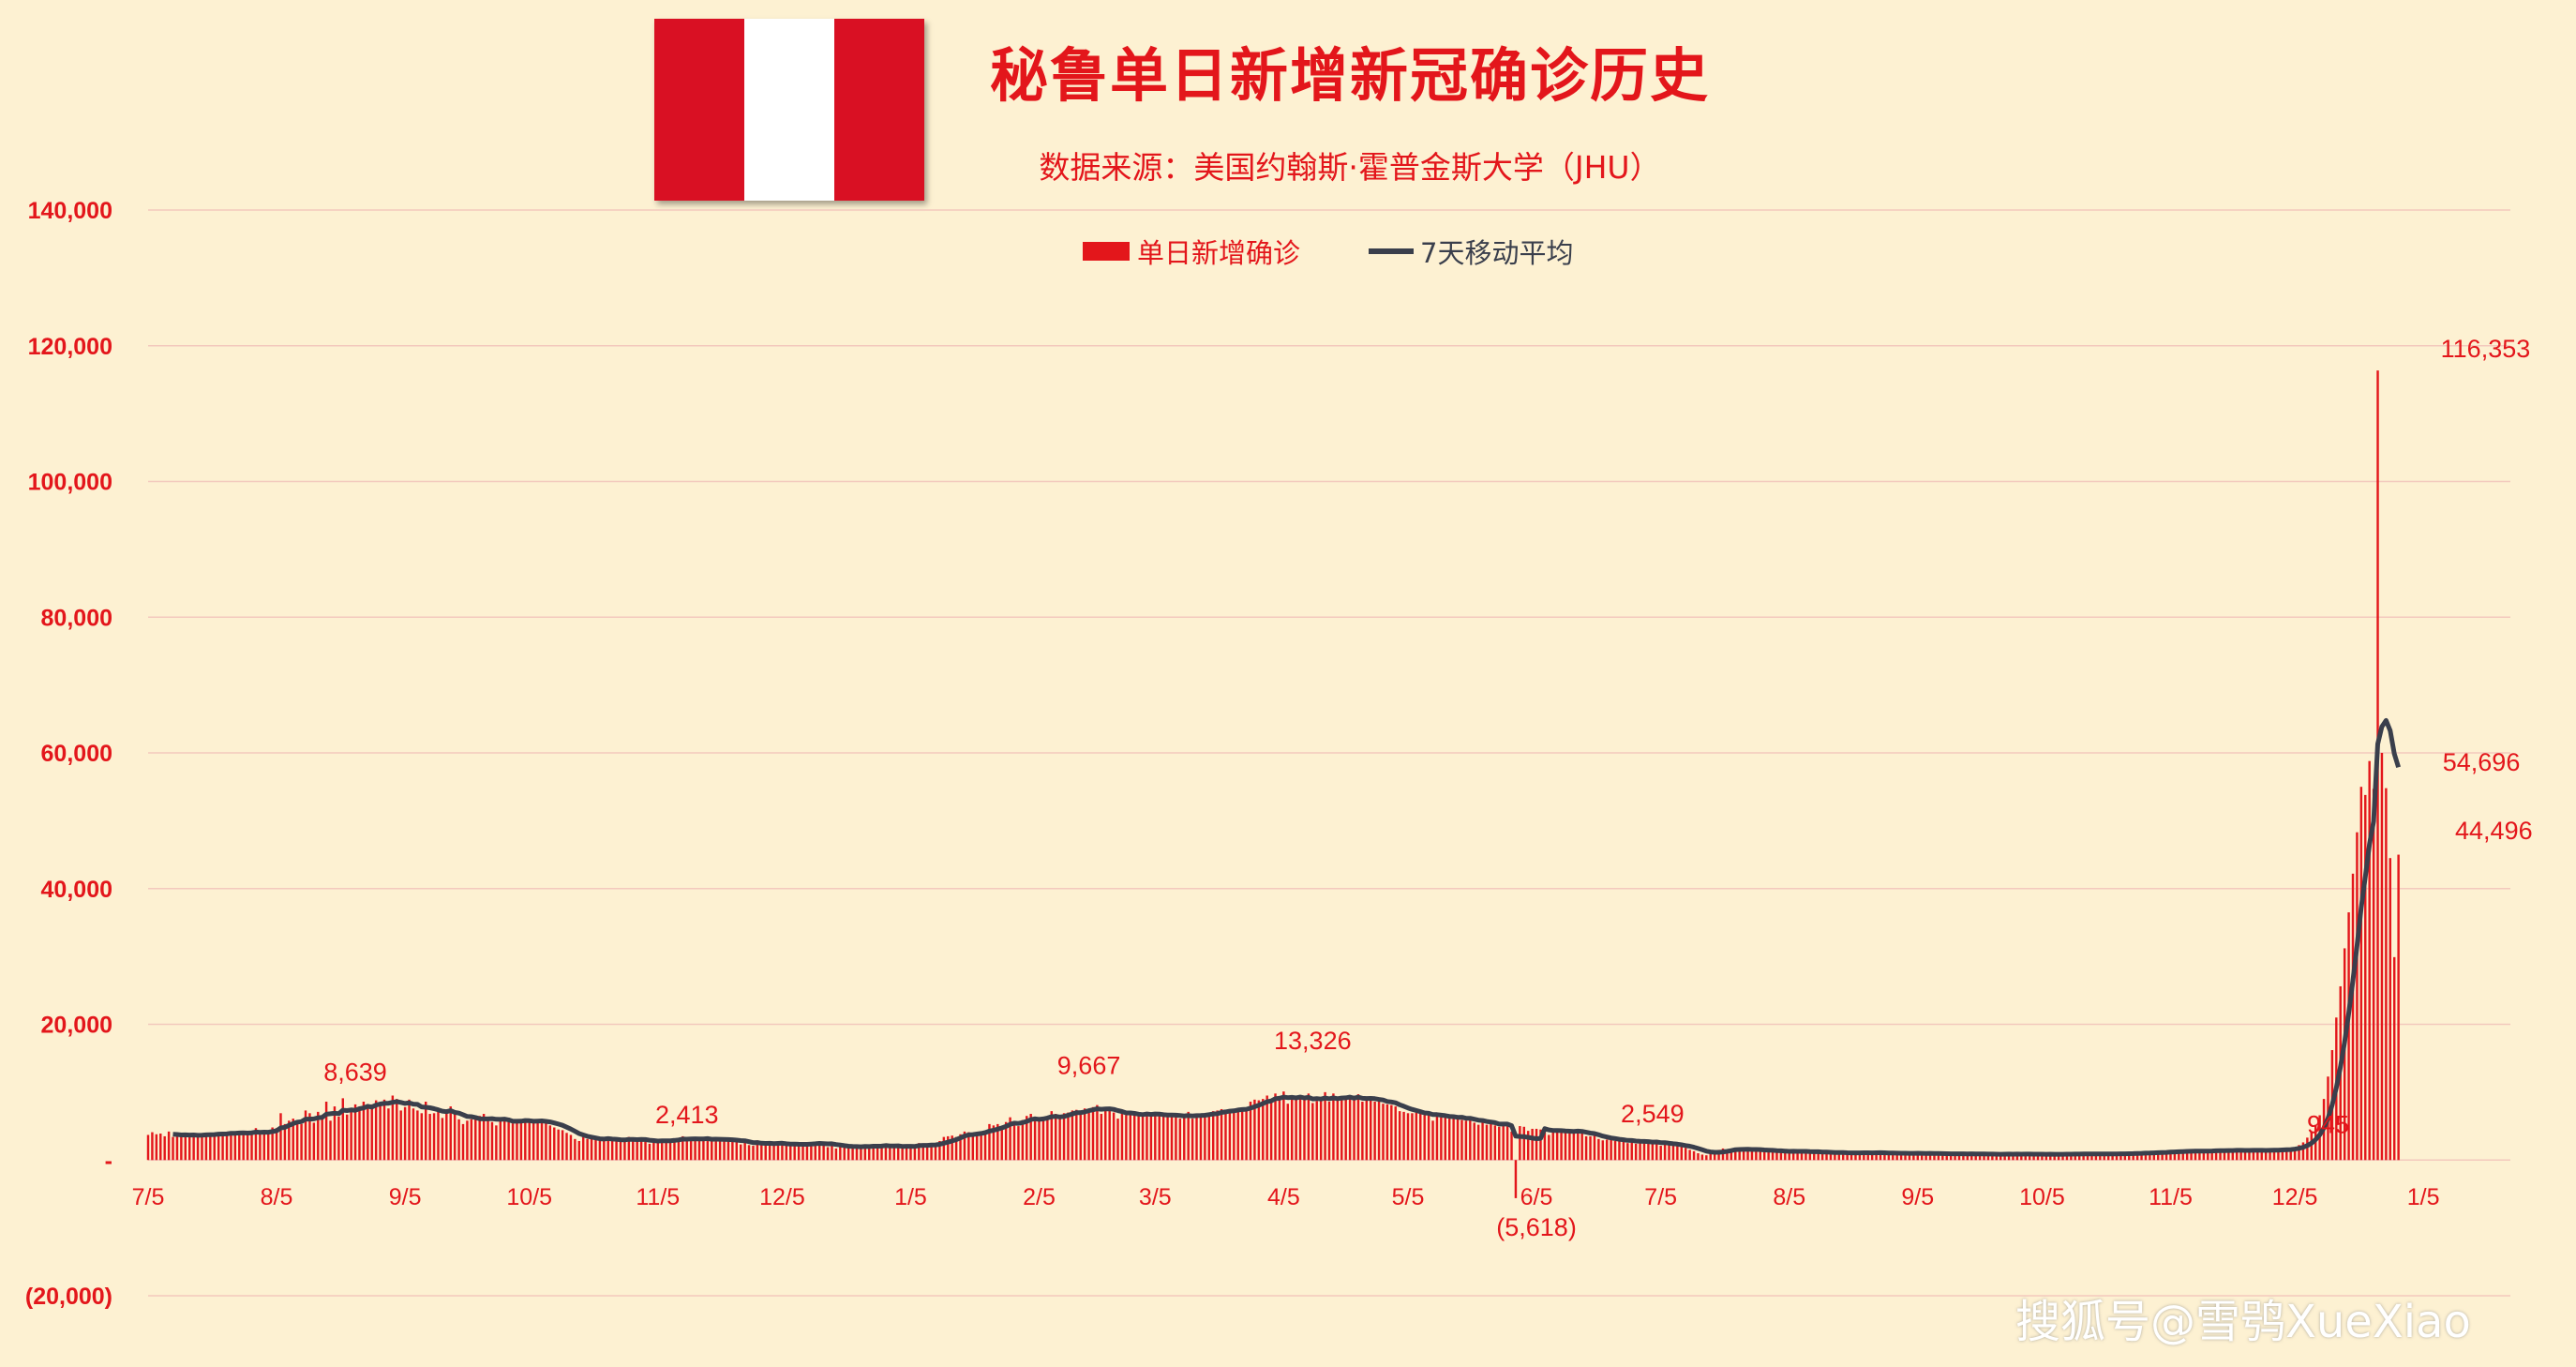 This screenshot has width=2576, height=1367. Describe the element at coordinates (1106, 251) in the screenshot. I see `legend-bar-swatch` at that location.